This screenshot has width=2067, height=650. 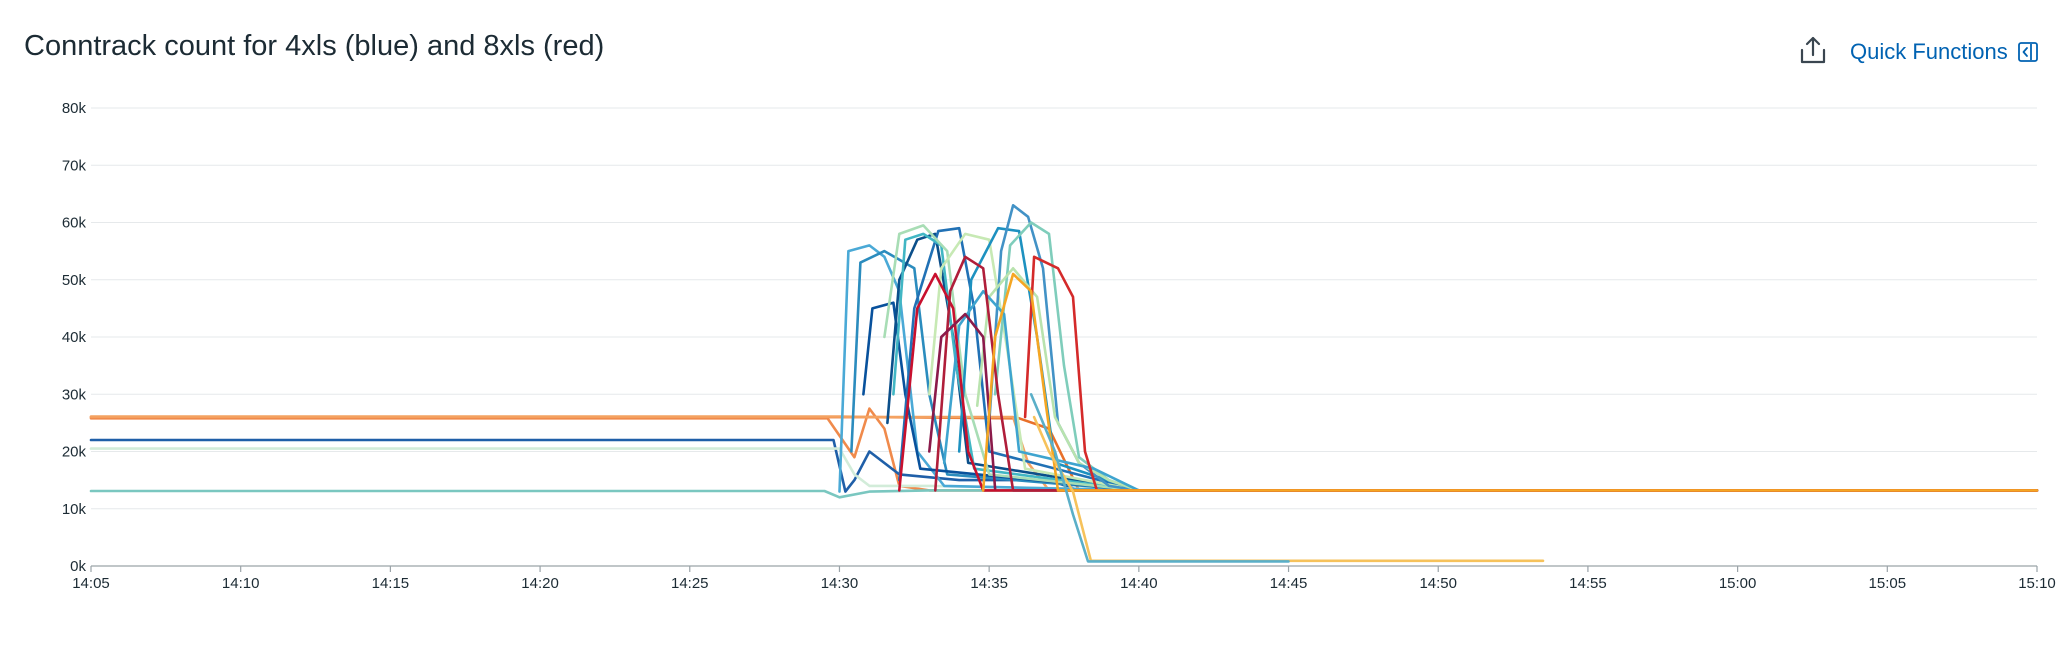 I want to click on x-tick-label: 14:30, so click(x=840, y=583).